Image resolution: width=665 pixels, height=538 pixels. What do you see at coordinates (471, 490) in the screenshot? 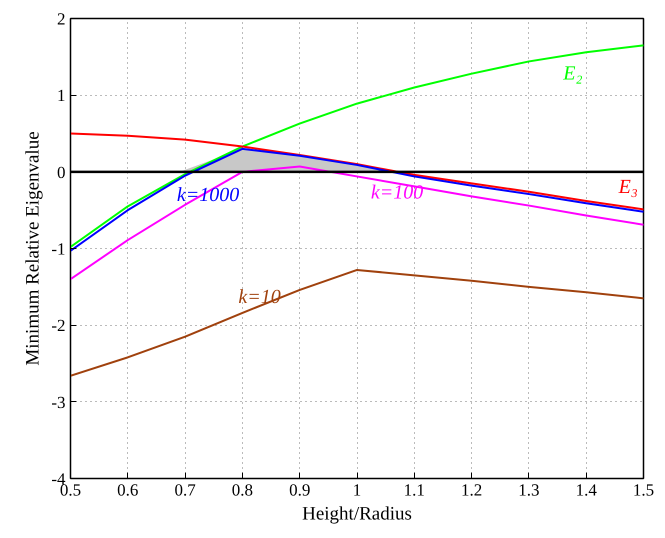
I see `x-tick-label: 1.2` at bounding box center [471, 490].